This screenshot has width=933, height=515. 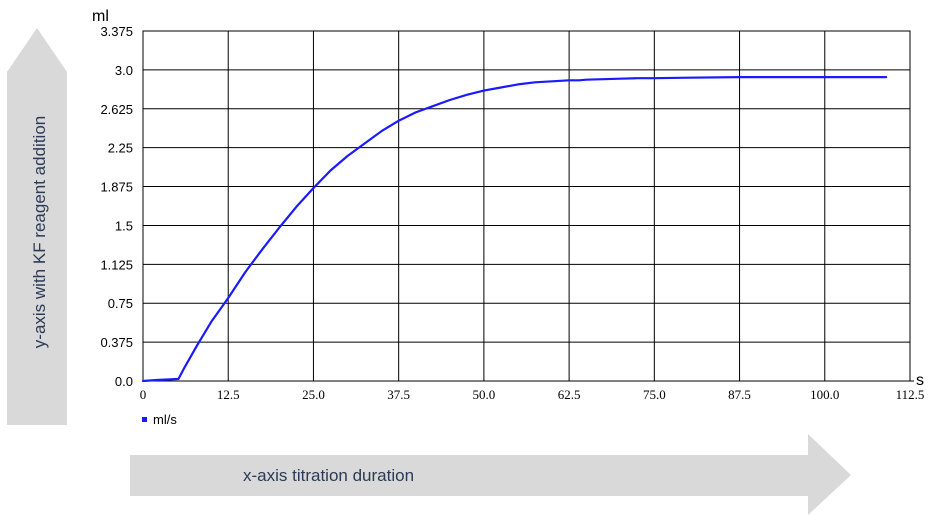 What do you see at coordinates (654, 394) in the screenshot?
I see `x-tick-label: 75.0` at bounding box center [654, 394].